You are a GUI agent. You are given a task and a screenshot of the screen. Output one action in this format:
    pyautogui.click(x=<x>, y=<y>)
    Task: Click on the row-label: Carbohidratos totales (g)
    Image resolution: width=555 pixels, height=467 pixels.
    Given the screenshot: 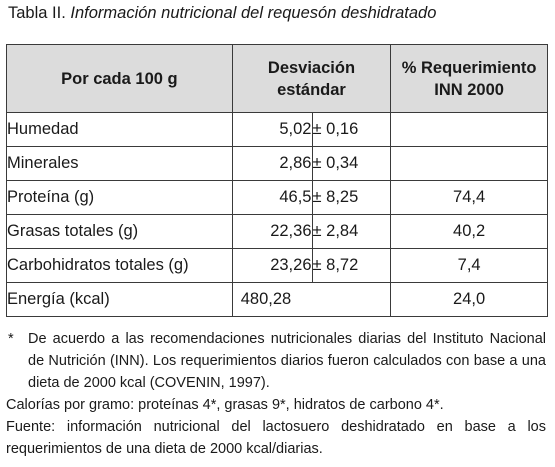 What is the action you would take?
    pyautogui.click(x=119, y=265)
    